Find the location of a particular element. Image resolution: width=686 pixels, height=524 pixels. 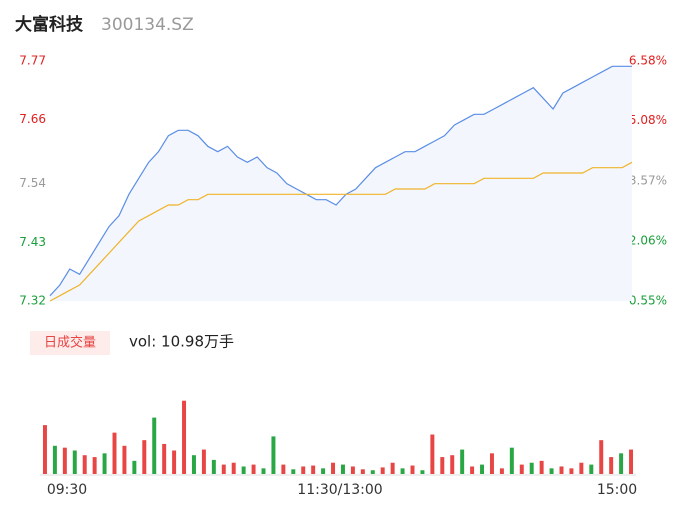

chart-subtitle: 300134.SZ is located at coordinates (147, 25).